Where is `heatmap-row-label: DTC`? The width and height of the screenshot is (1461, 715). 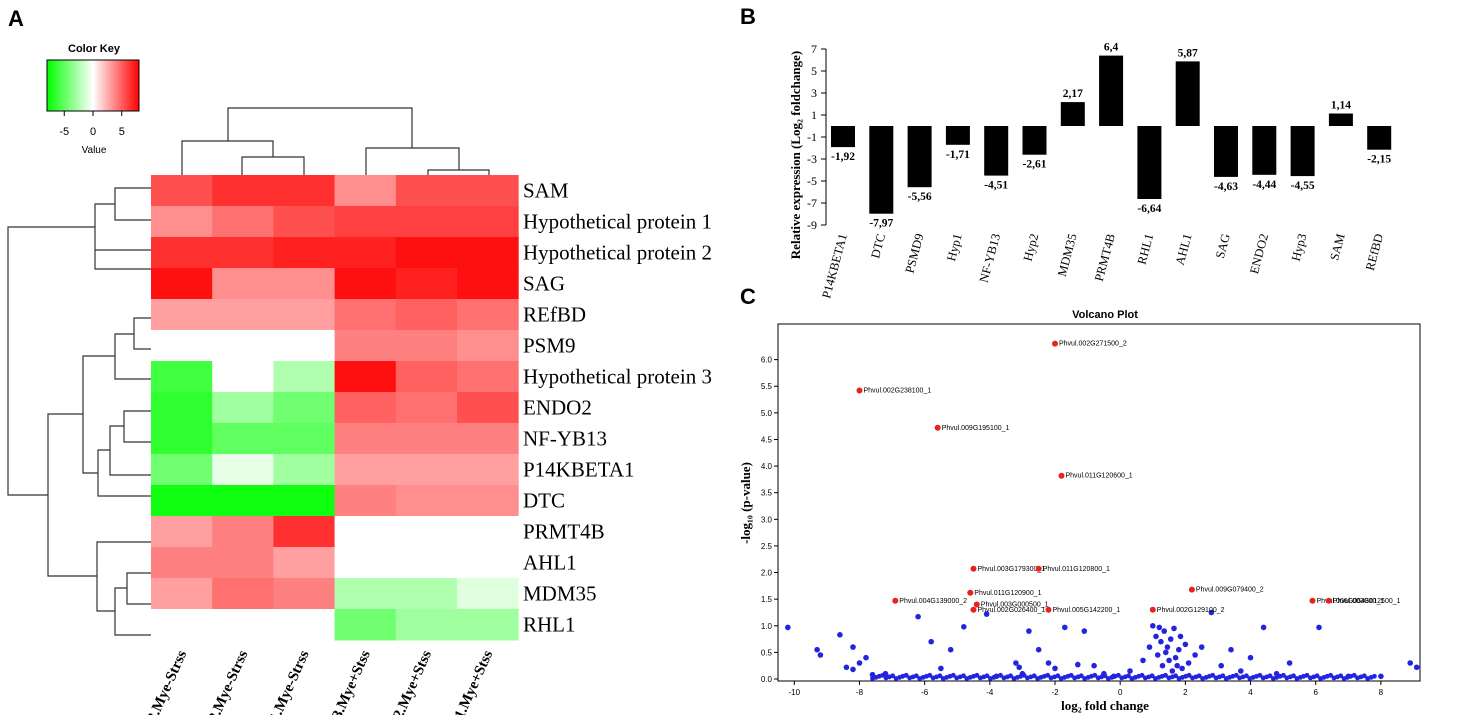 heatmap-row-label: DTC is located at coordinates (544, 501).